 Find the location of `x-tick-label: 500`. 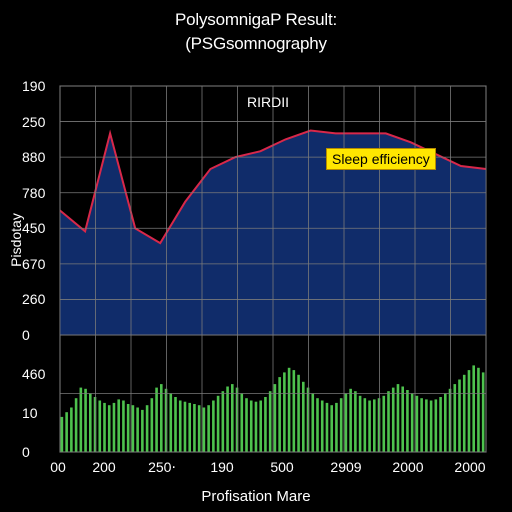

x-tick-label: 500 is located at coordinates (282, 467).